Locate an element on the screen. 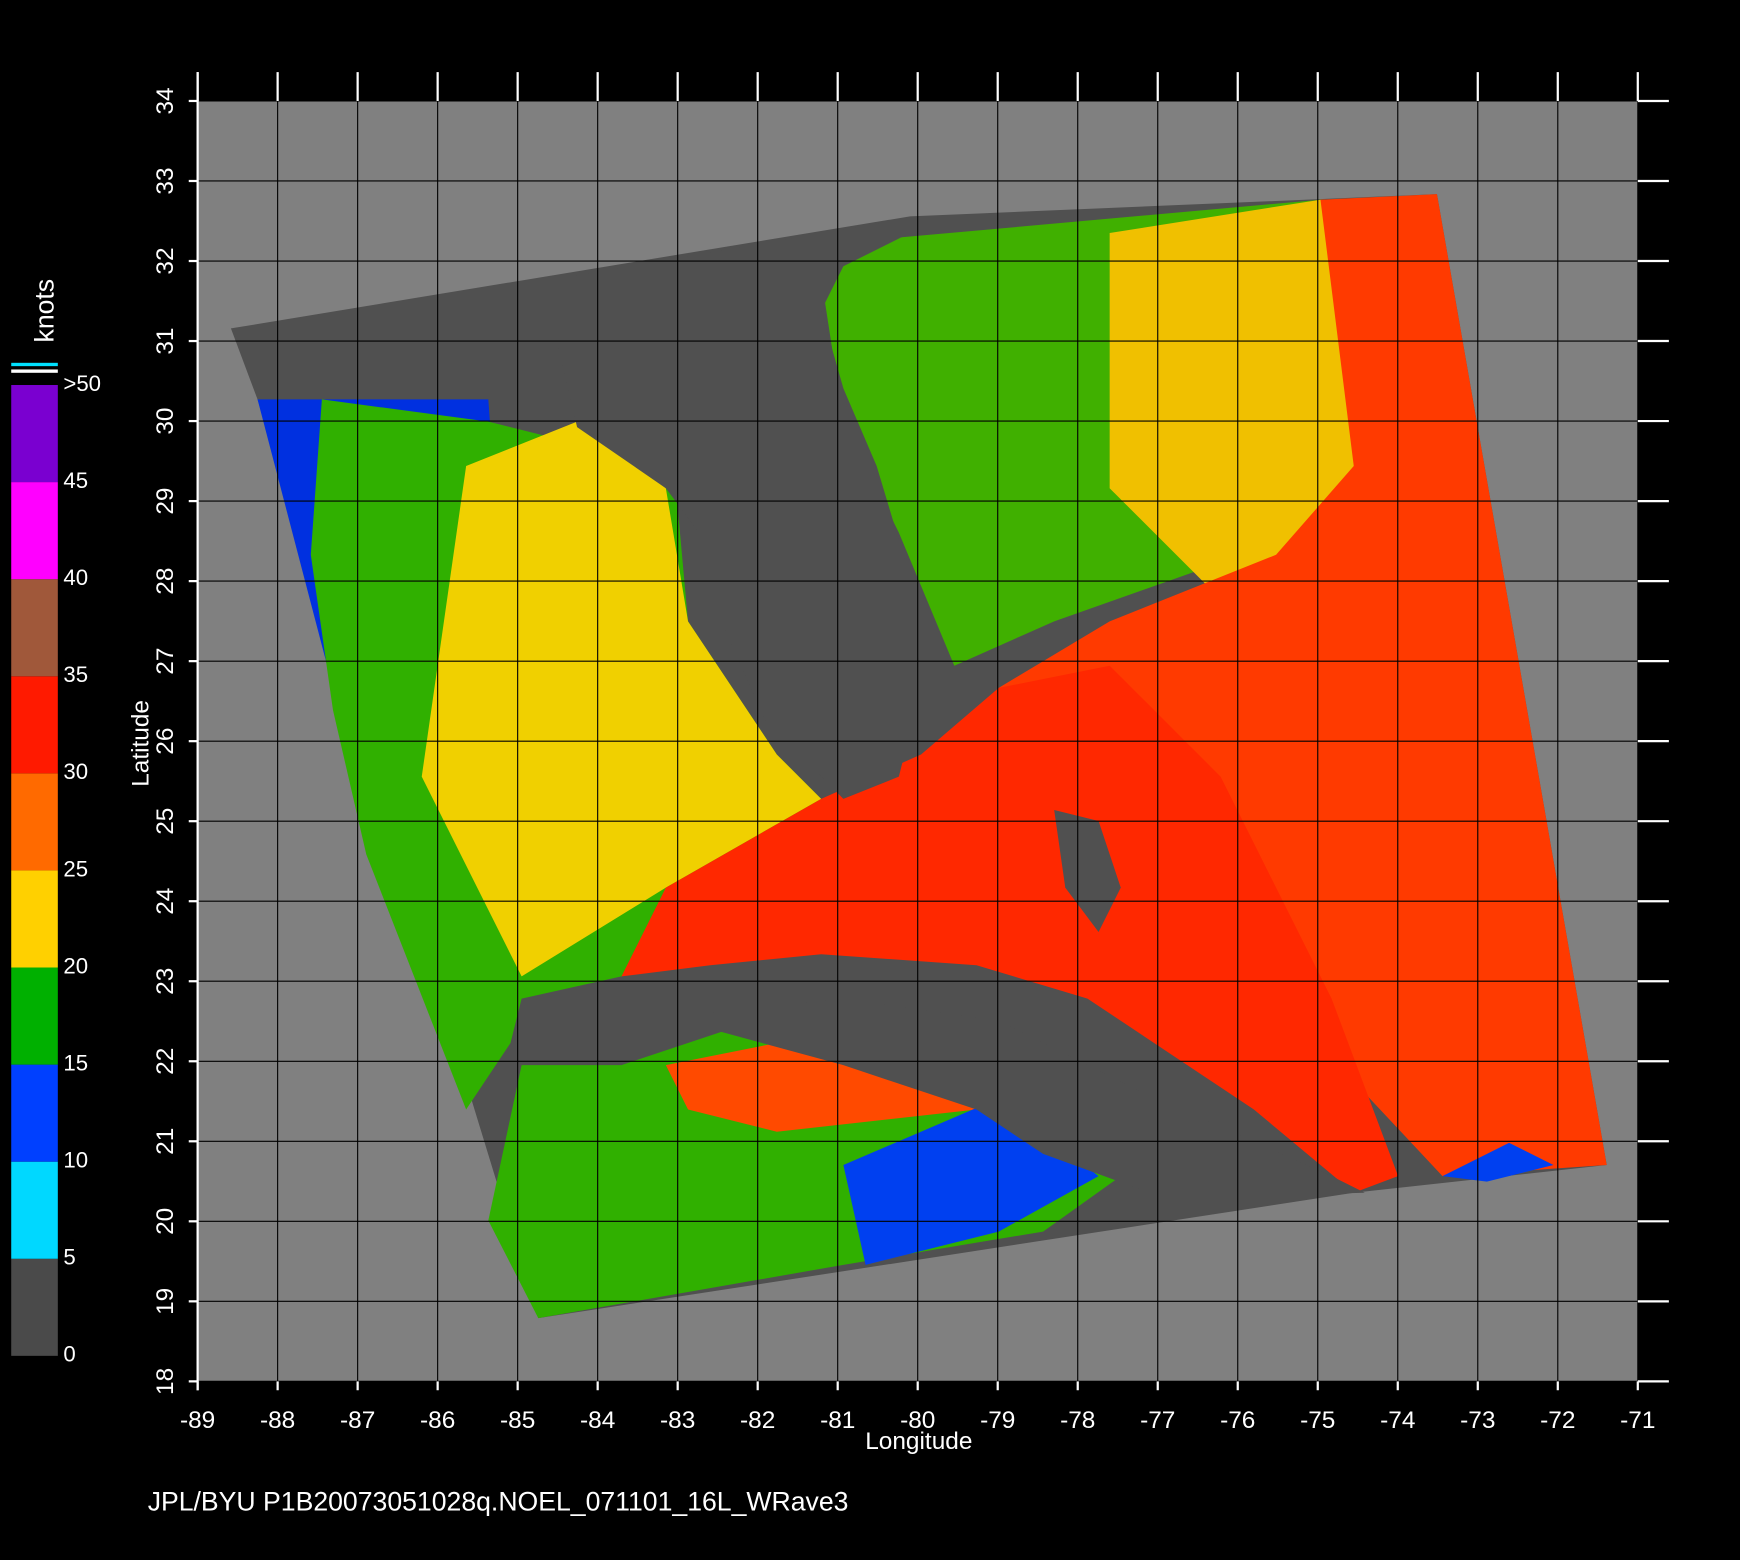 This screenshot has height=1560, width=1740. y-tick-label: 21 is located at coordinates (165, 1141).